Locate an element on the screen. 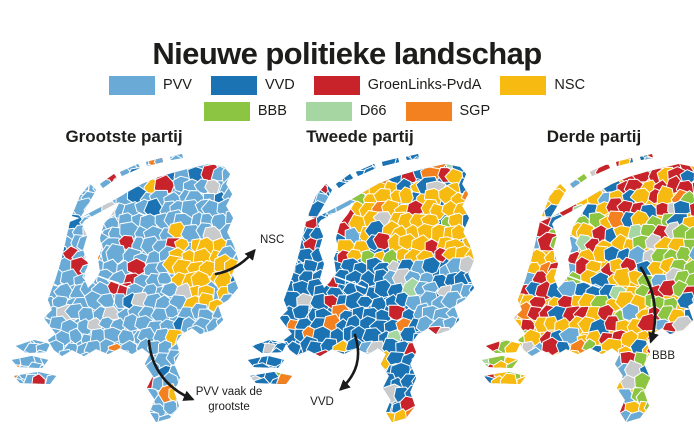  legend-label: VVD is located at coordinates (279, 85).